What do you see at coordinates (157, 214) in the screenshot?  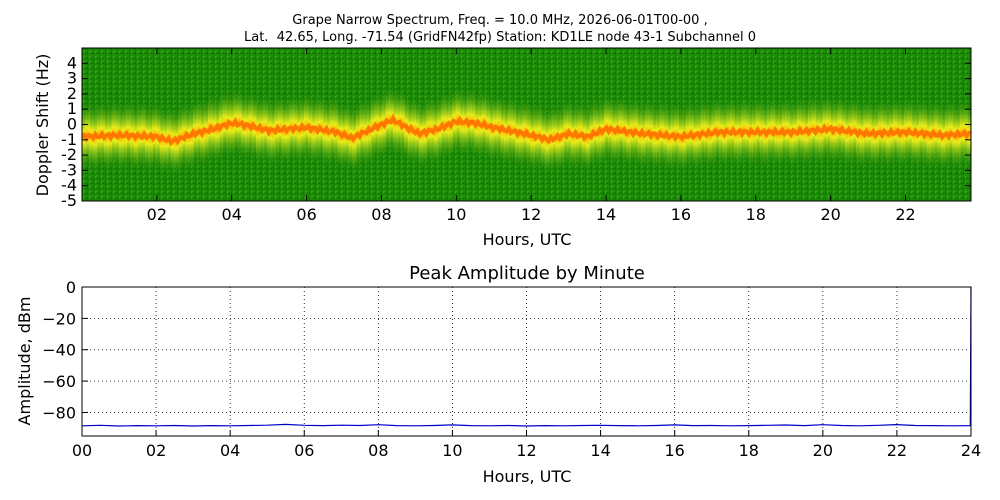 I see `spectrogram-x-tick-label: 02` at bounding box center [157, 214].